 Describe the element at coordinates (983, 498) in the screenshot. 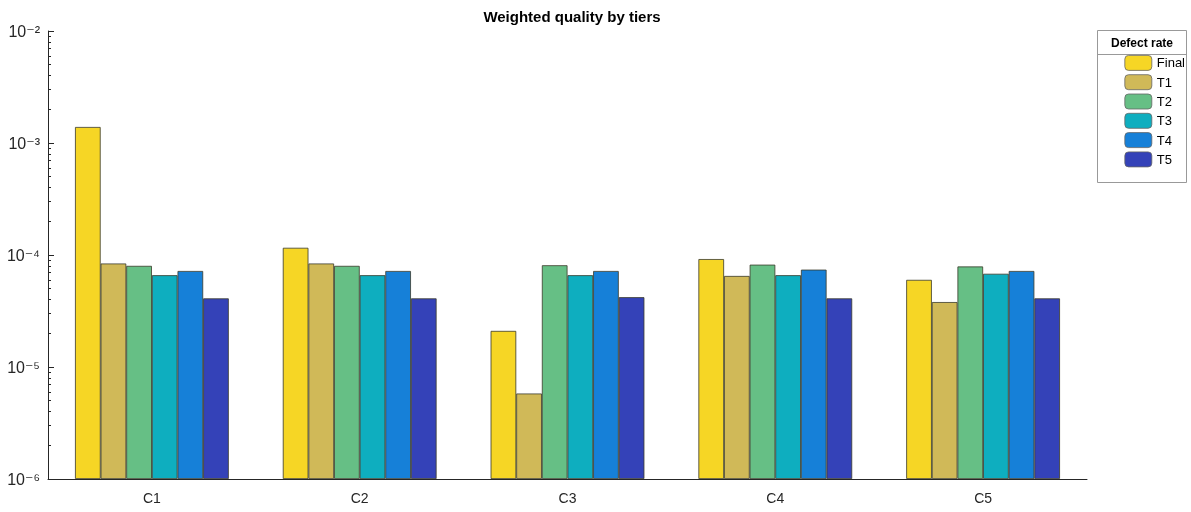

I see `x-tick-label: C5` at that location.